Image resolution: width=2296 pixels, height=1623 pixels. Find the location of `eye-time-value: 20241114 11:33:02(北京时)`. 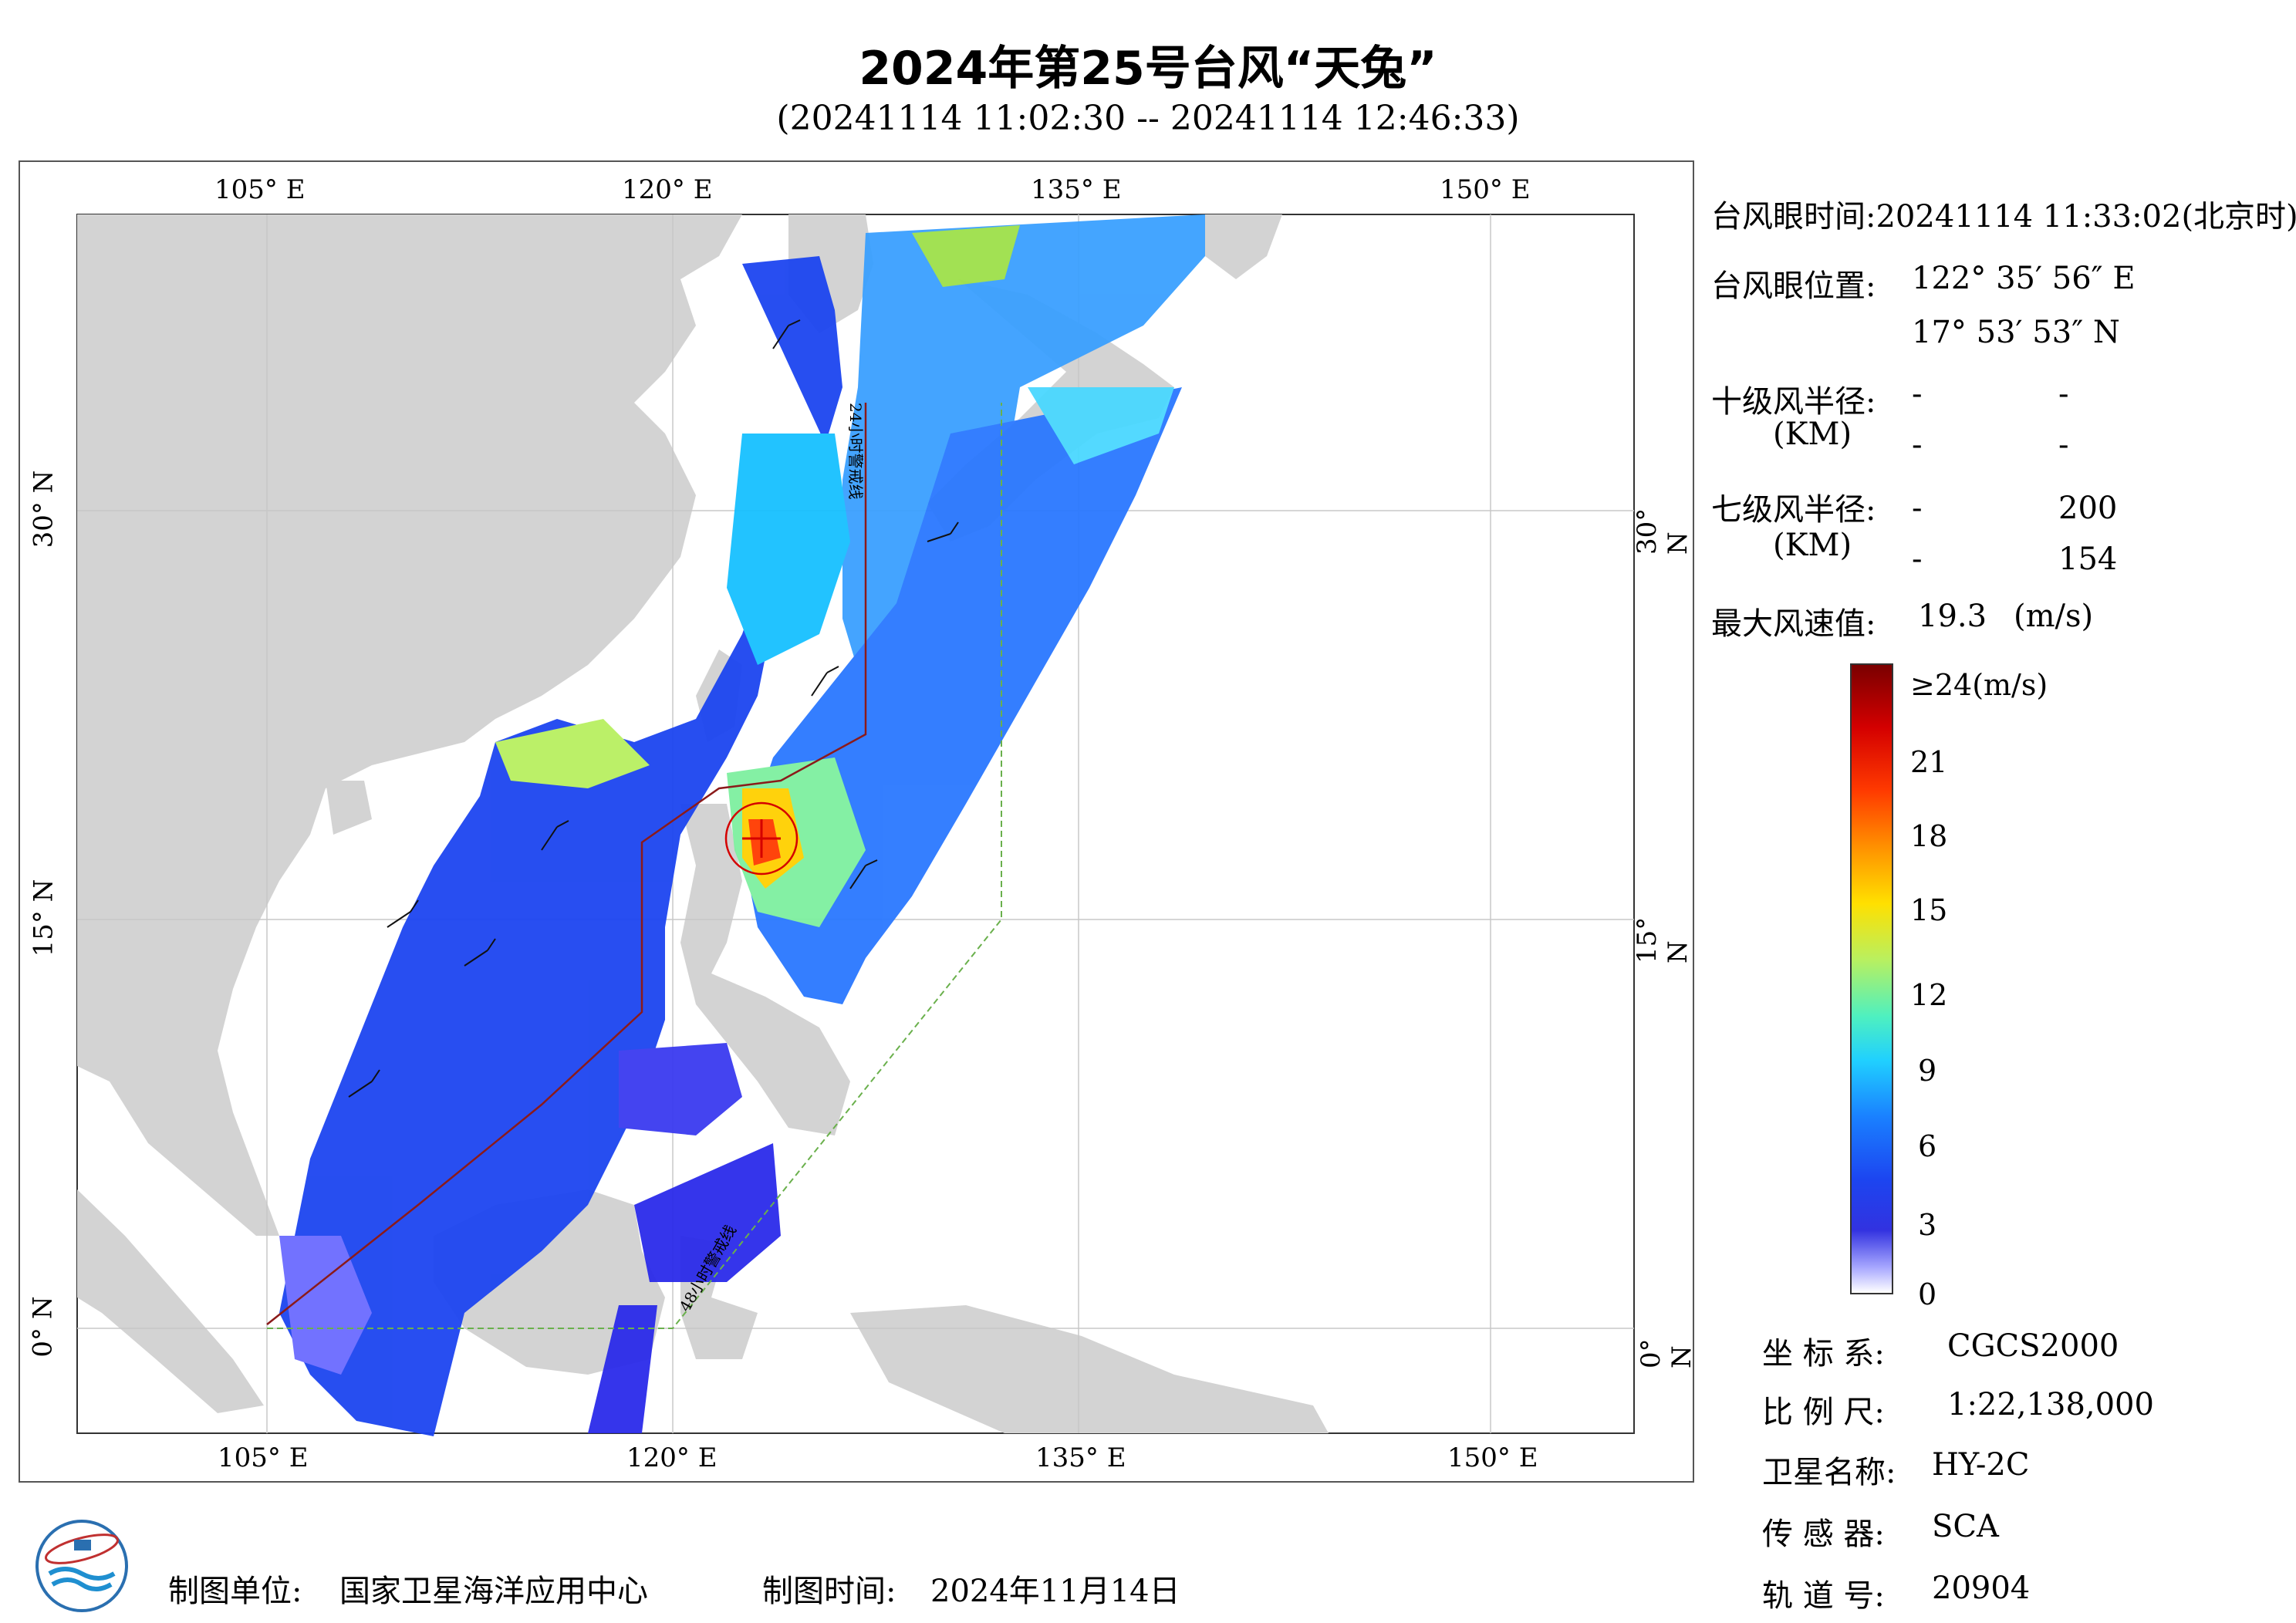

eye-time-value: 20241114 11:33:02(北京时) is located at coordinates (2086, 217).